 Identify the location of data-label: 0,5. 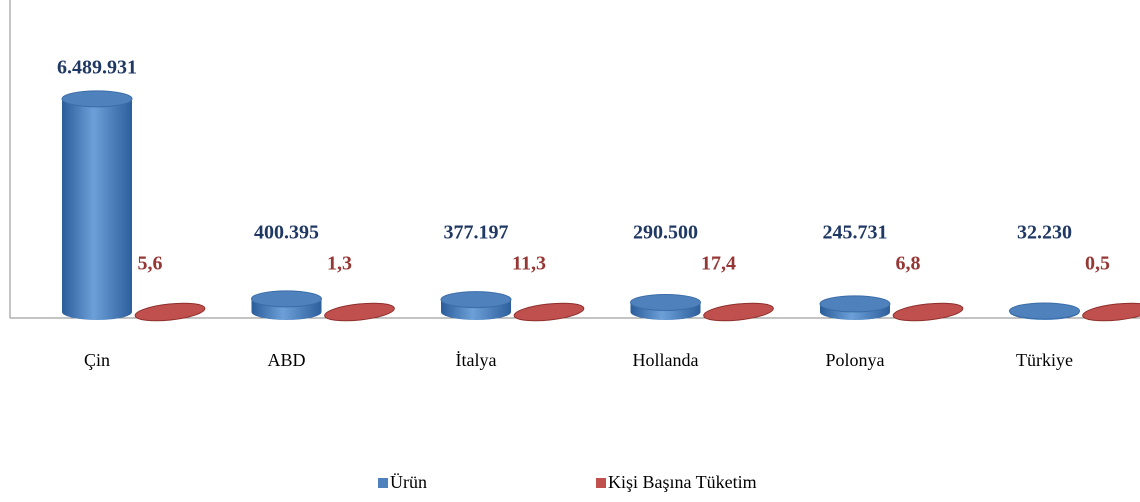
(1097, 264).